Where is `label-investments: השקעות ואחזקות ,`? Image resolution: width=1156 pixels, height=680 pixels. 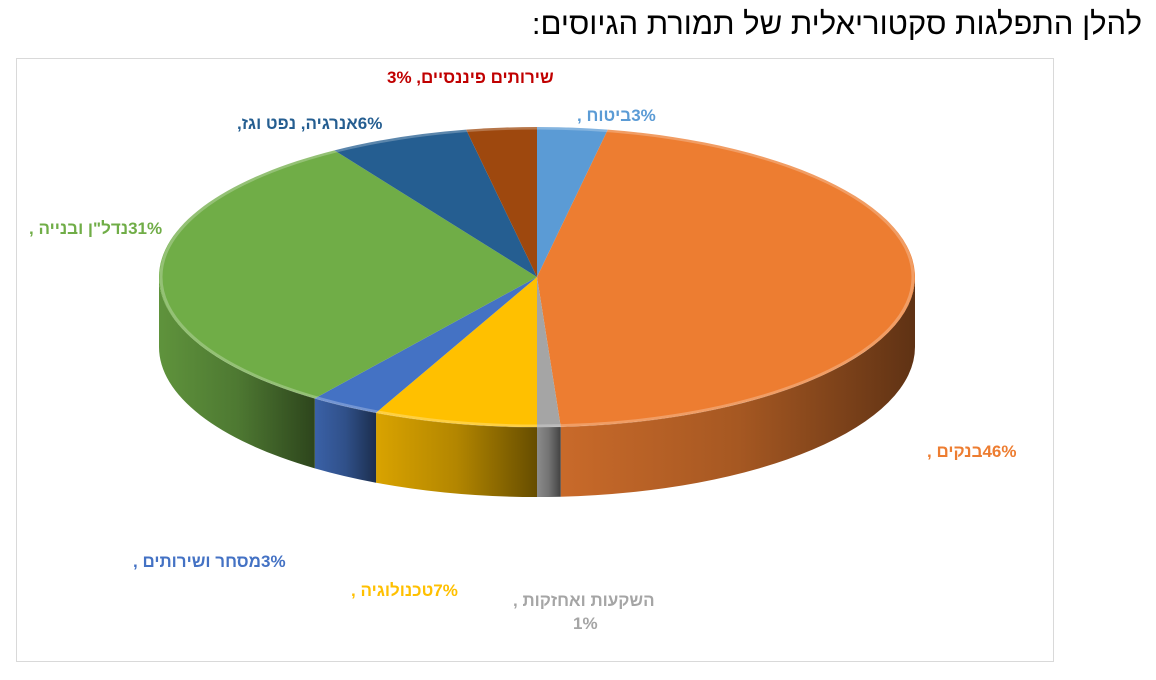 label-investments: השקעות ואחזקות , is located at coordinates (584, 600).